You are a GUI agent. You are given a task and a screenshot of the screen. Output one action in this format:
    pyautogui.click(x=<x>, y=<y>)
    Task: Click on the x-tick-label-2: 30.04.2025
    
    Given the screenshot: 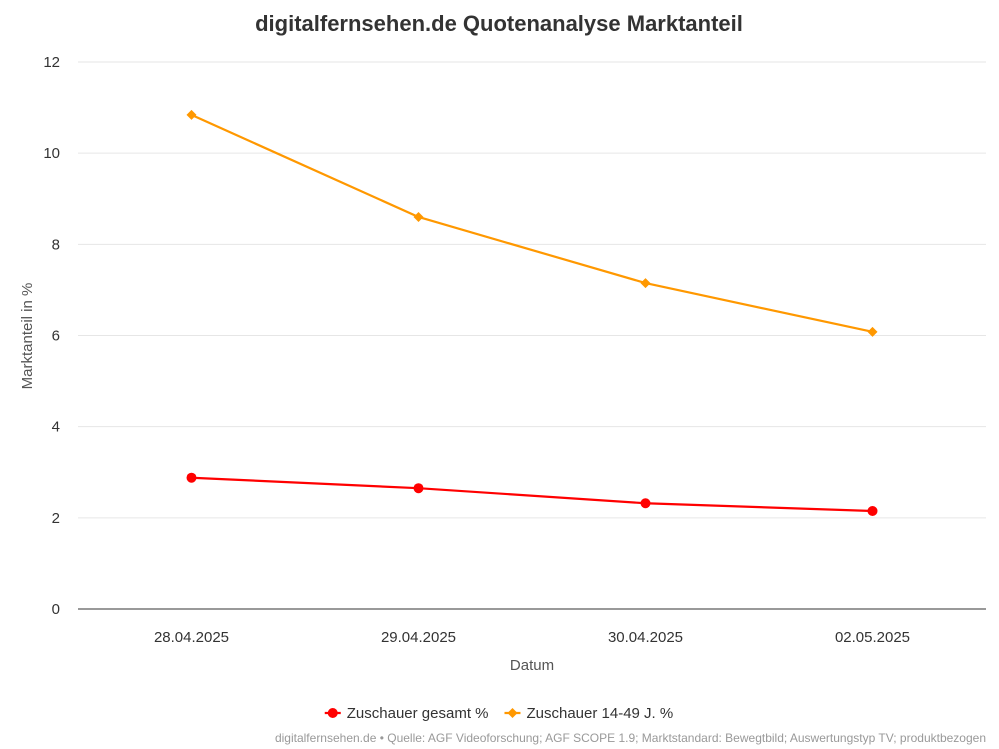 What is the action you would take?
    pyautogui.click(x=645, y=637)
    